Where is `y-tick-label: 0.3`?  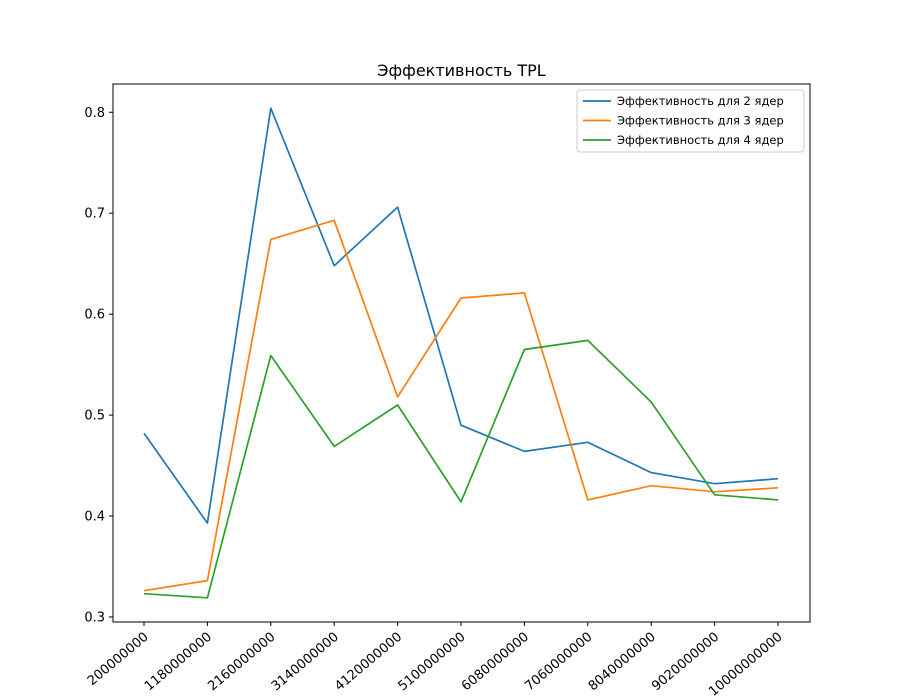
y-tick-label: 0.3 is located at coordinates (94, 617).